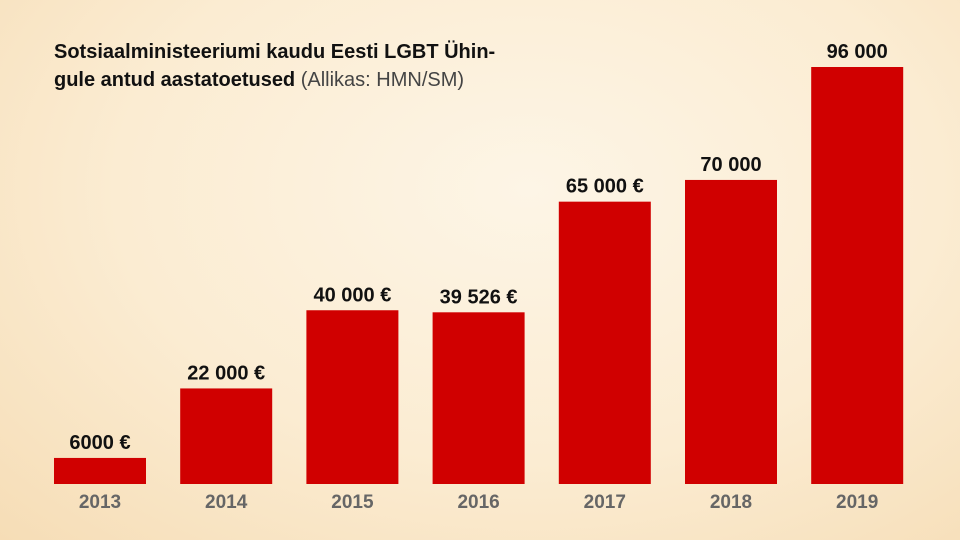 Image resolution: width=960 pixels, height=540 pixels. What do you see at coordinates (352, 502) in the screenshot?
I see `year-label-2015: 2015` at bounding box center [352, 502].